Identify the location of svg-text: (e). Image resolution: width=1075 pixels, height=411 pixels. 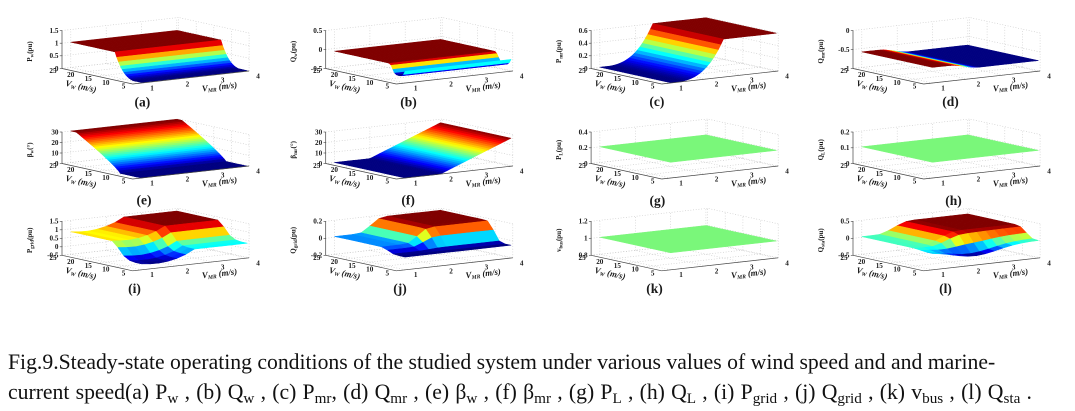
(144, 200).